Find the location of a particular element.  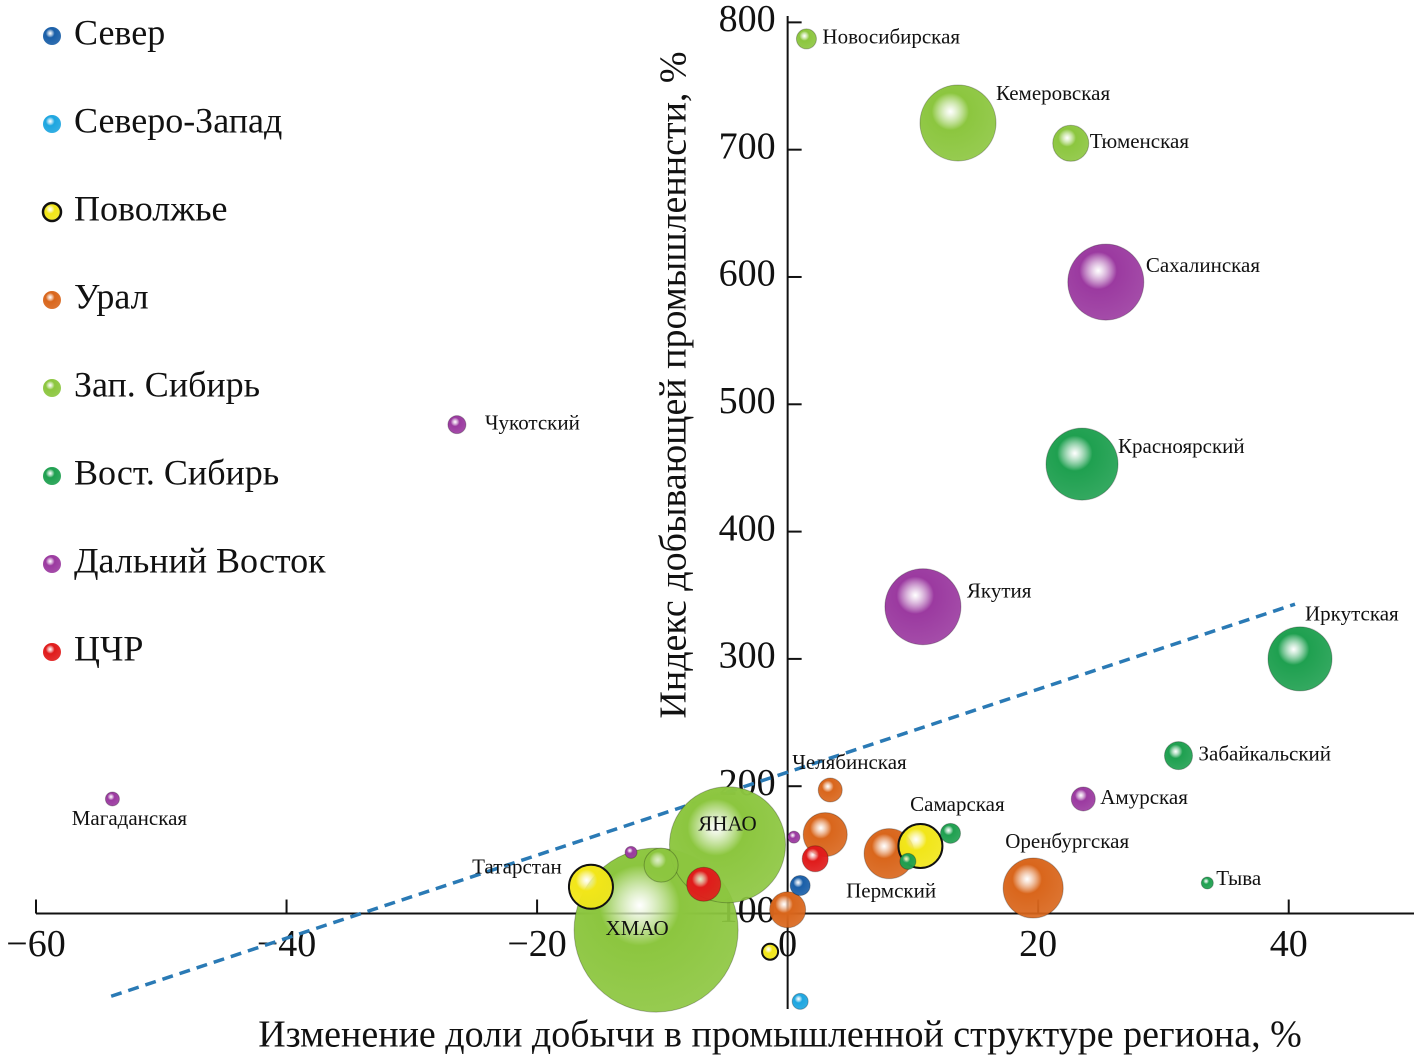

legend-label: Северо-Запад is located at coordinates (178, 120).